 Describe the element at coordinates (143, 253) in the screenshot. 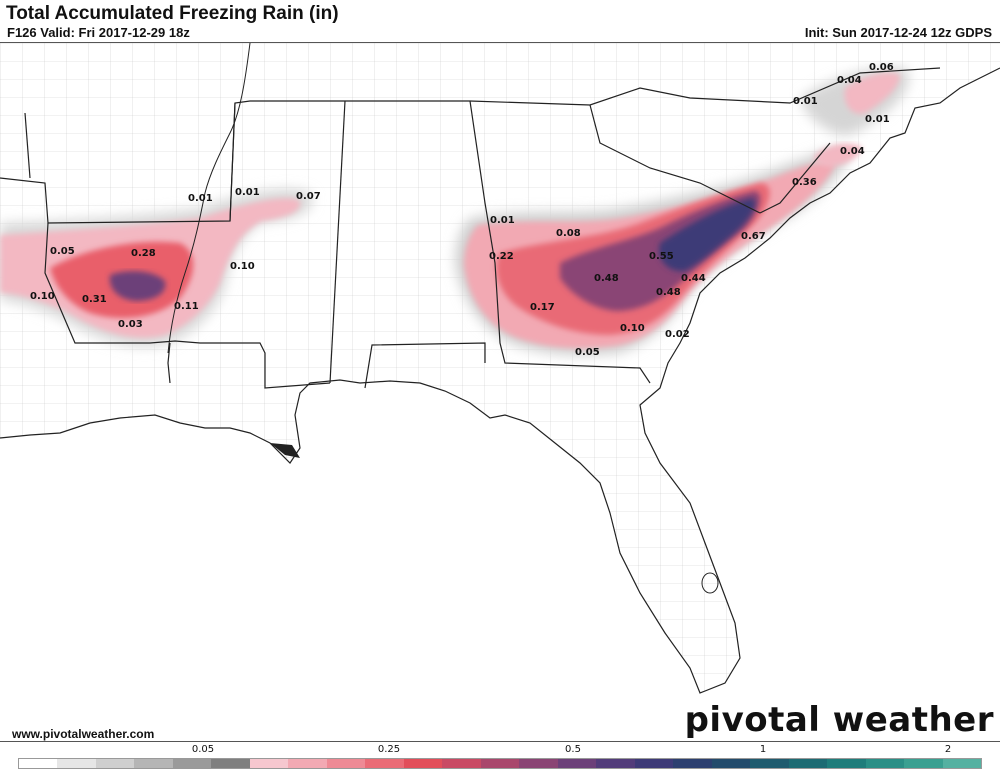

I see `value-label: 0.28` at that location.